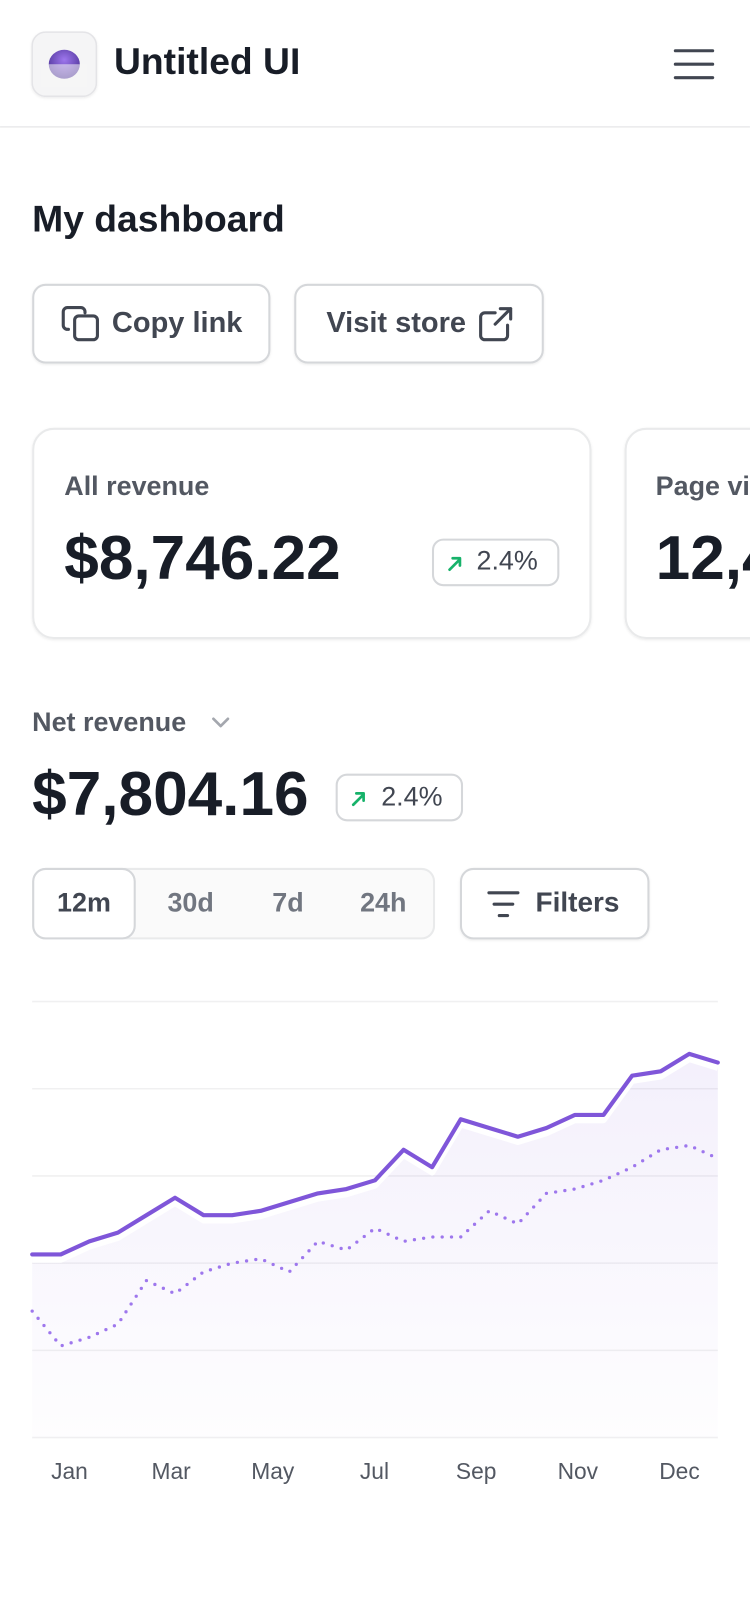 The image size is (750, 1624). I want to click on range-tab: 7d, so click(287, 902).